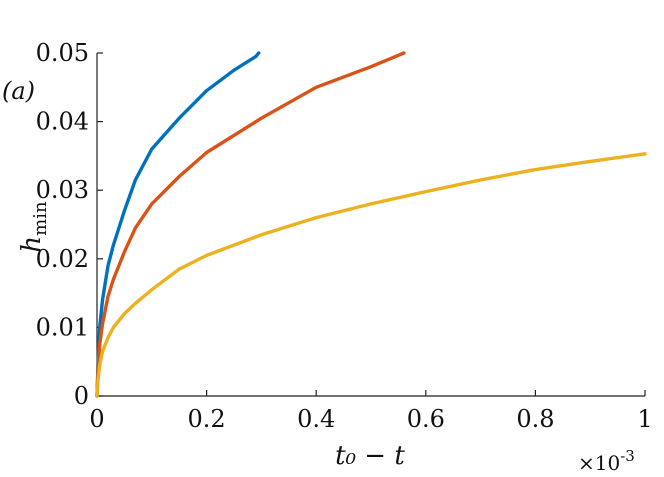 The image size is (664, 477). What do you see at coordinates (62, 122) in the screenshot?
I see `y-tick-label: 0.04` at bounding box center [62, 122].